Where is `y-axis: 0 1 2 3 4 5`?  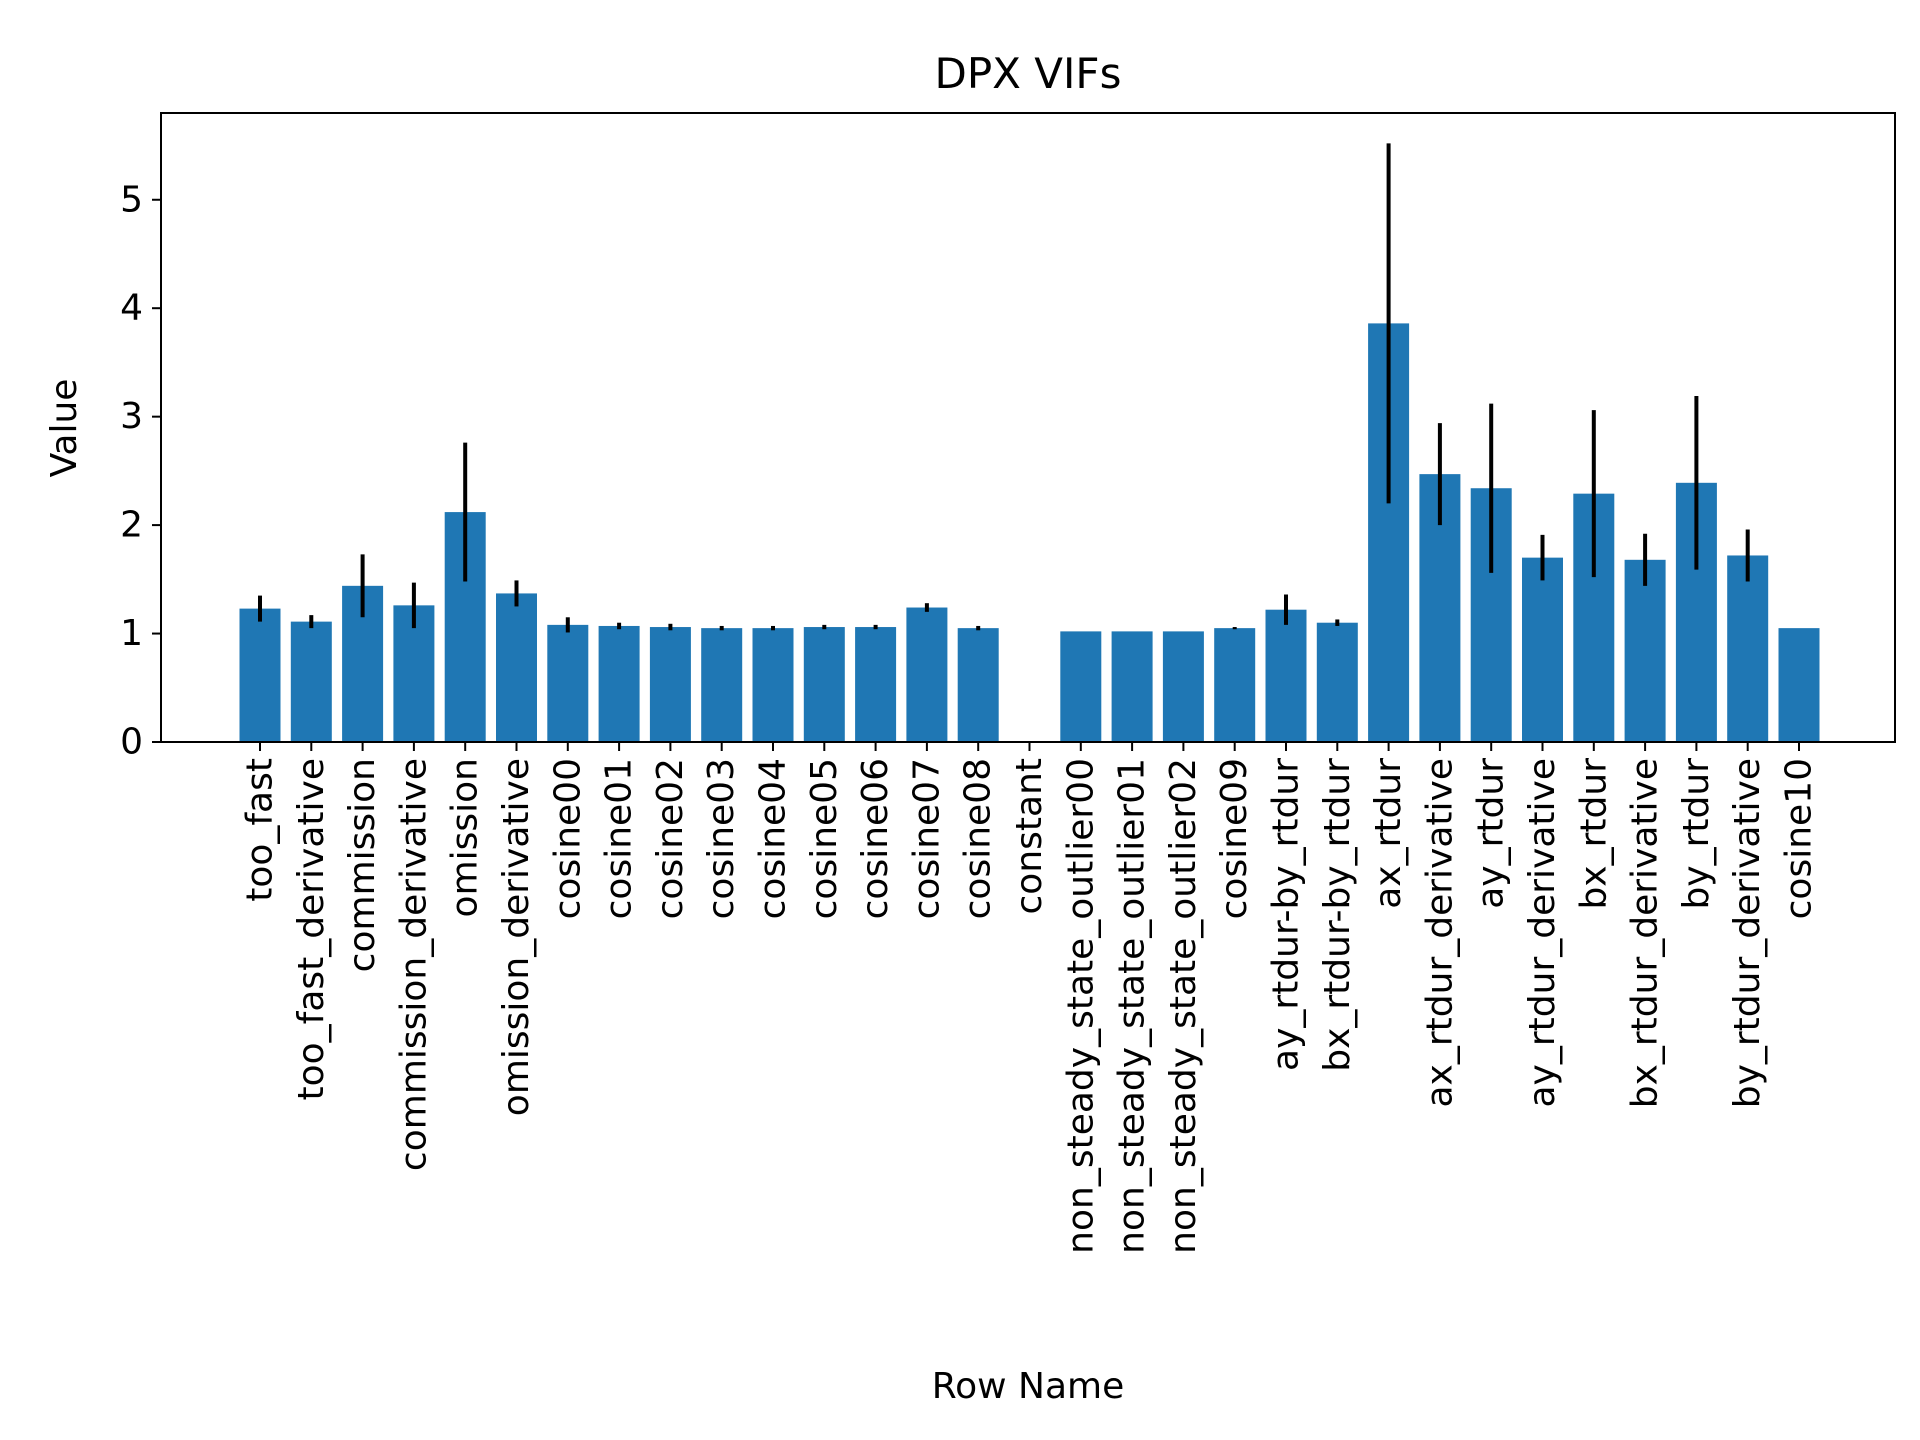 y-axis: 0 1 2 3 4 5 is located at coordinates (140, 471).